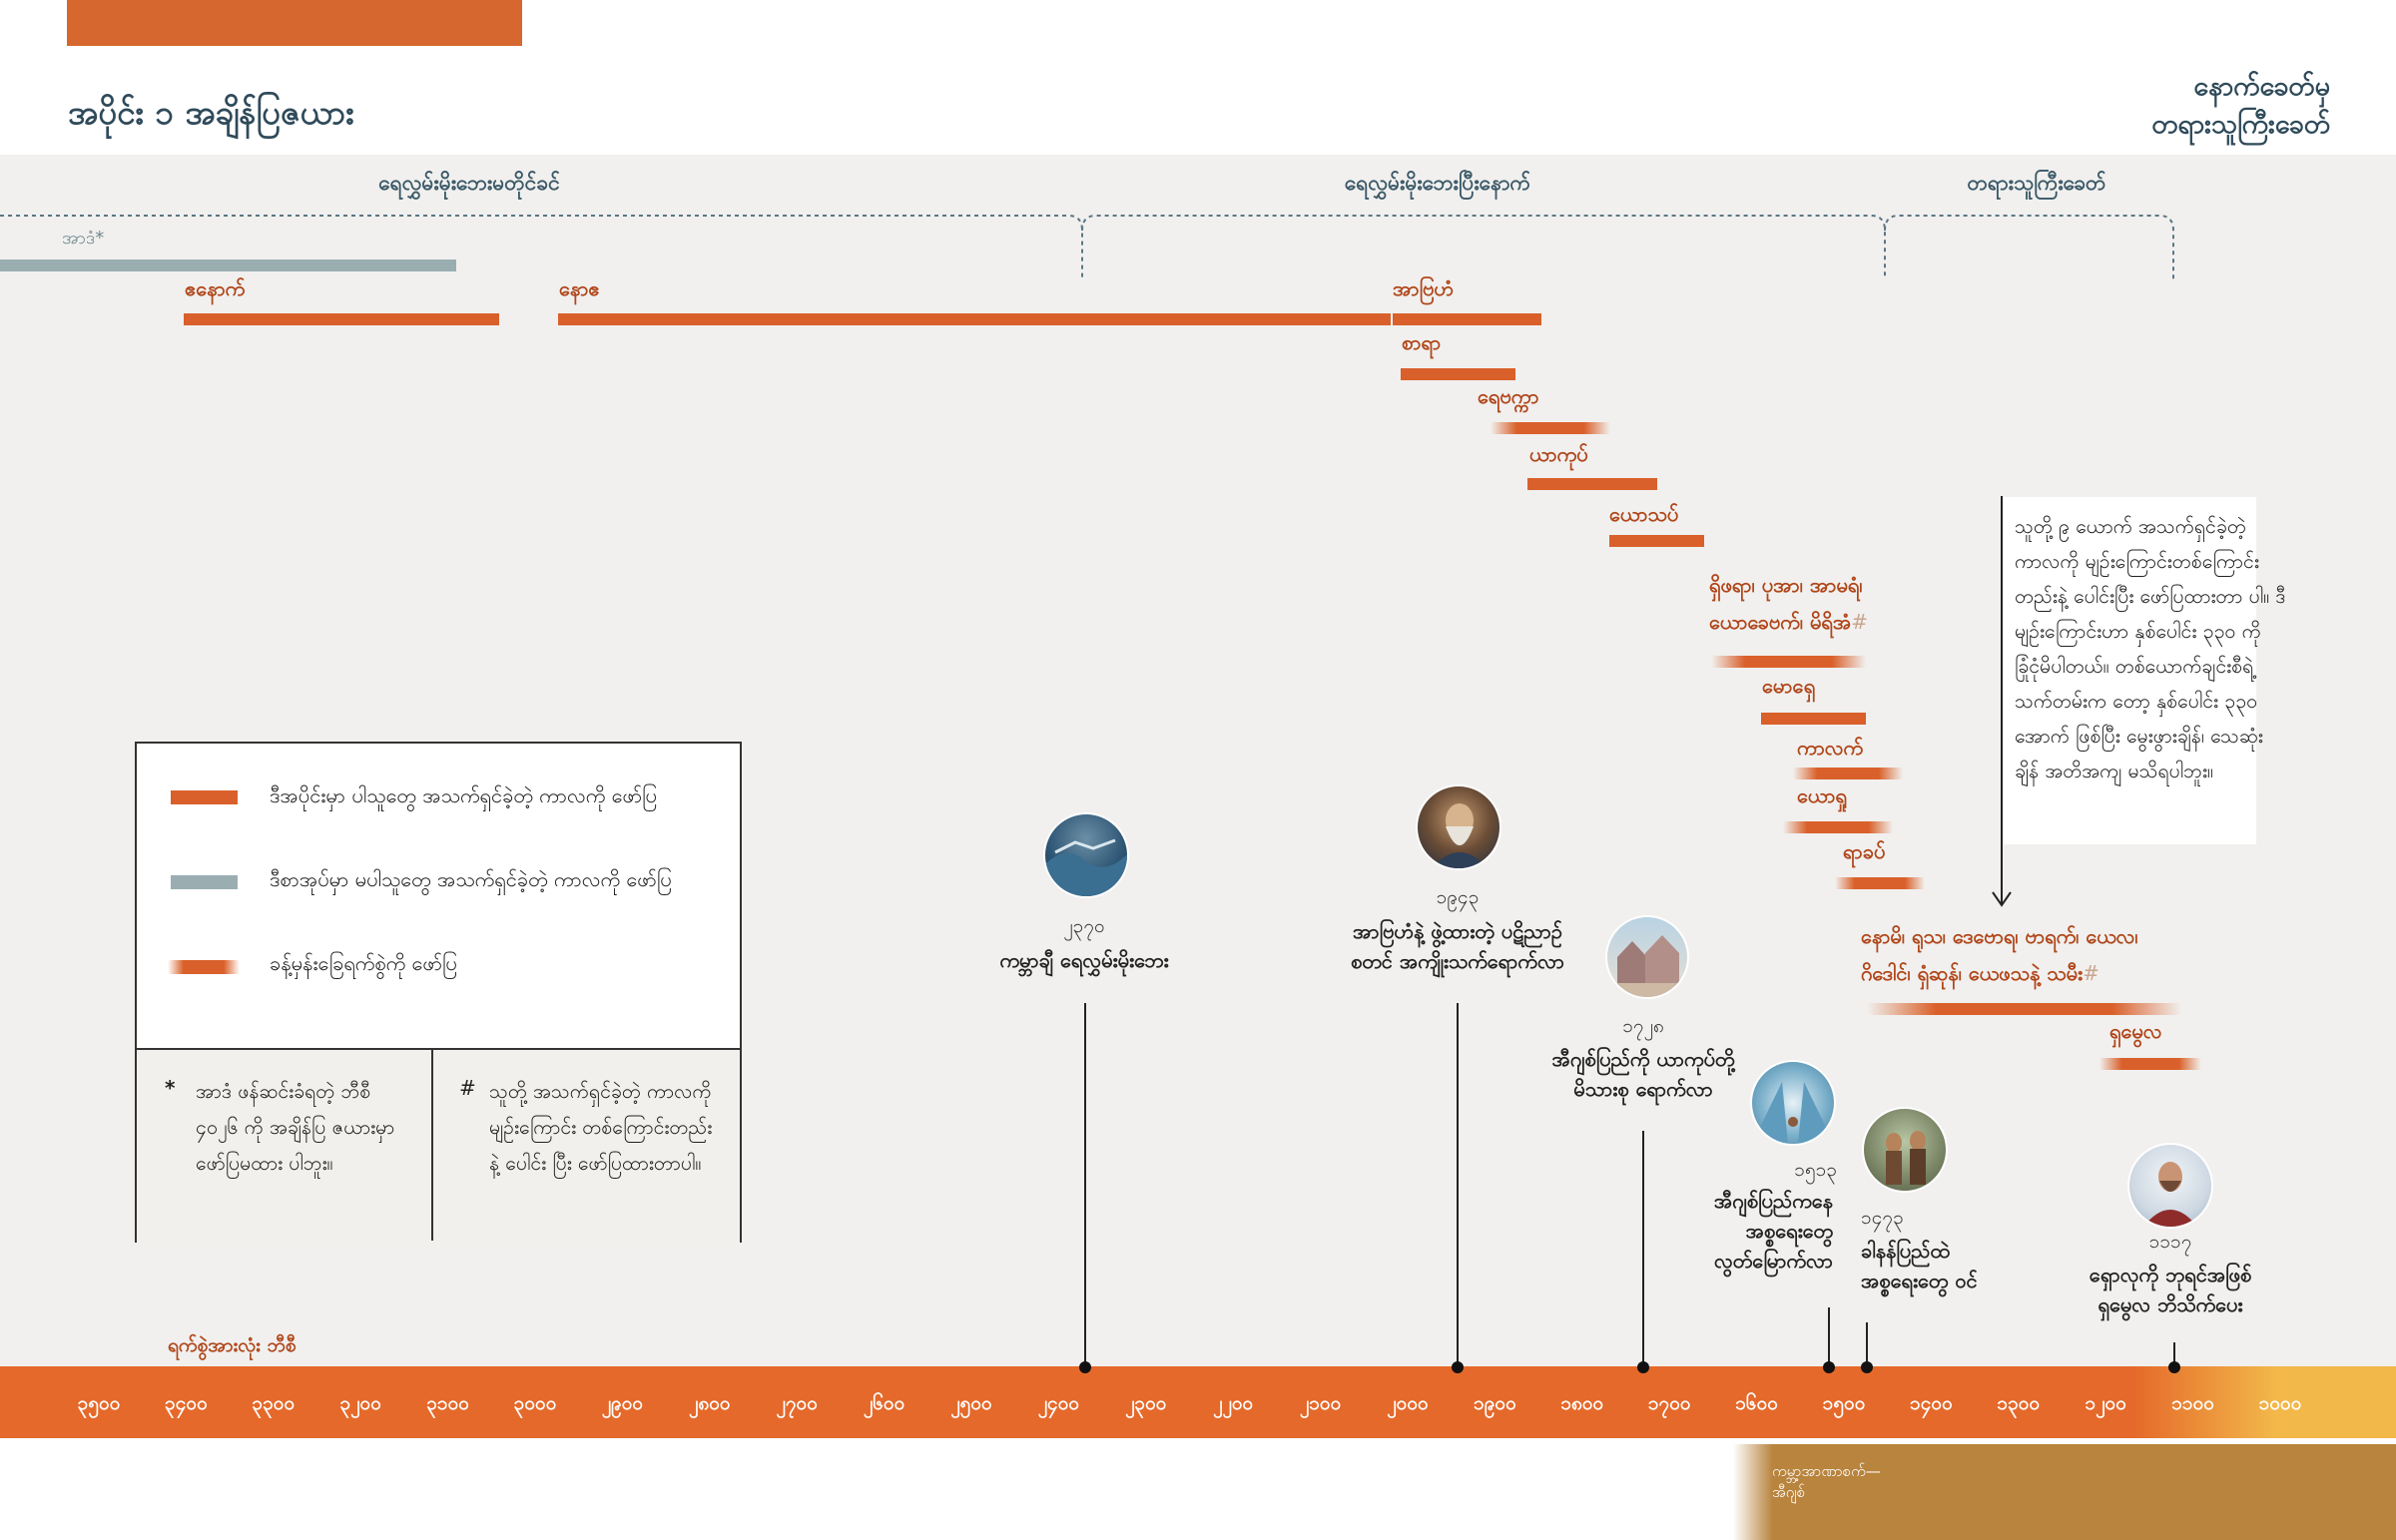 This screenshot has width=2396, height=1540. What do you see at coordinates (2170, 1194) in the screenshot?
I see `saul-figure-icon` at bounding box center [2170, 1194].